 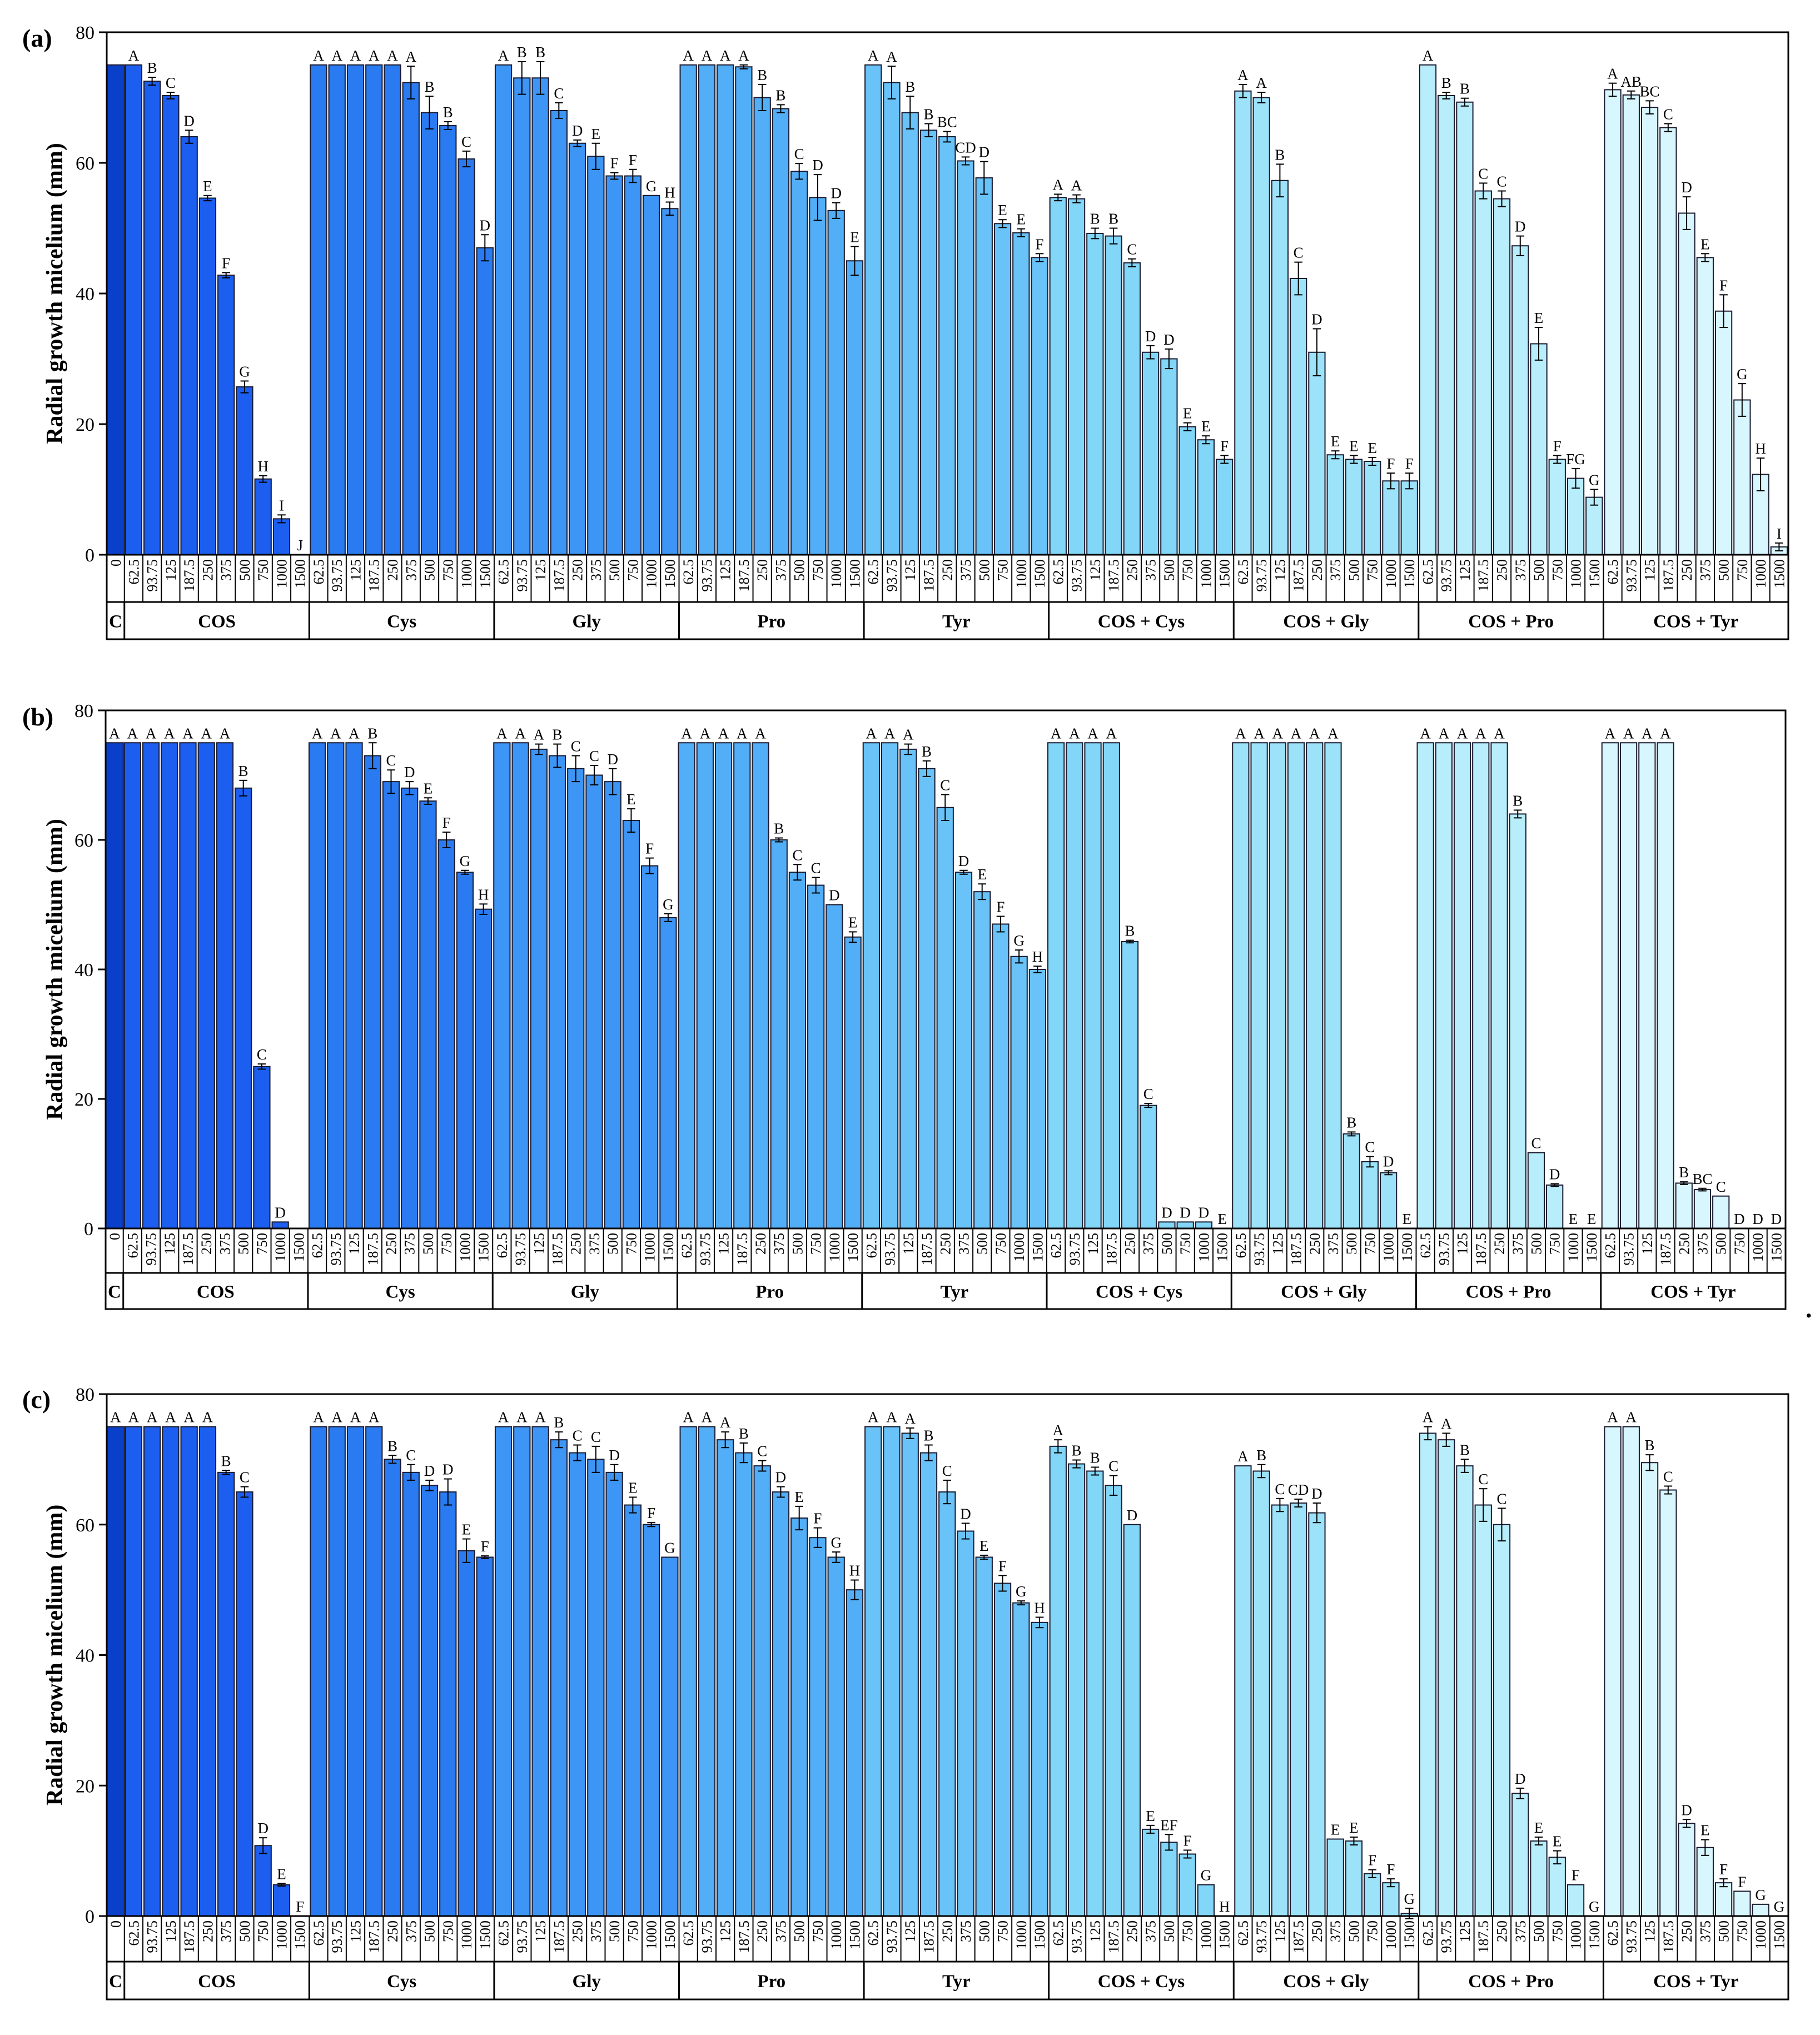 I want to click on group-label: COS + Gly, so click(x=1326, y=622).